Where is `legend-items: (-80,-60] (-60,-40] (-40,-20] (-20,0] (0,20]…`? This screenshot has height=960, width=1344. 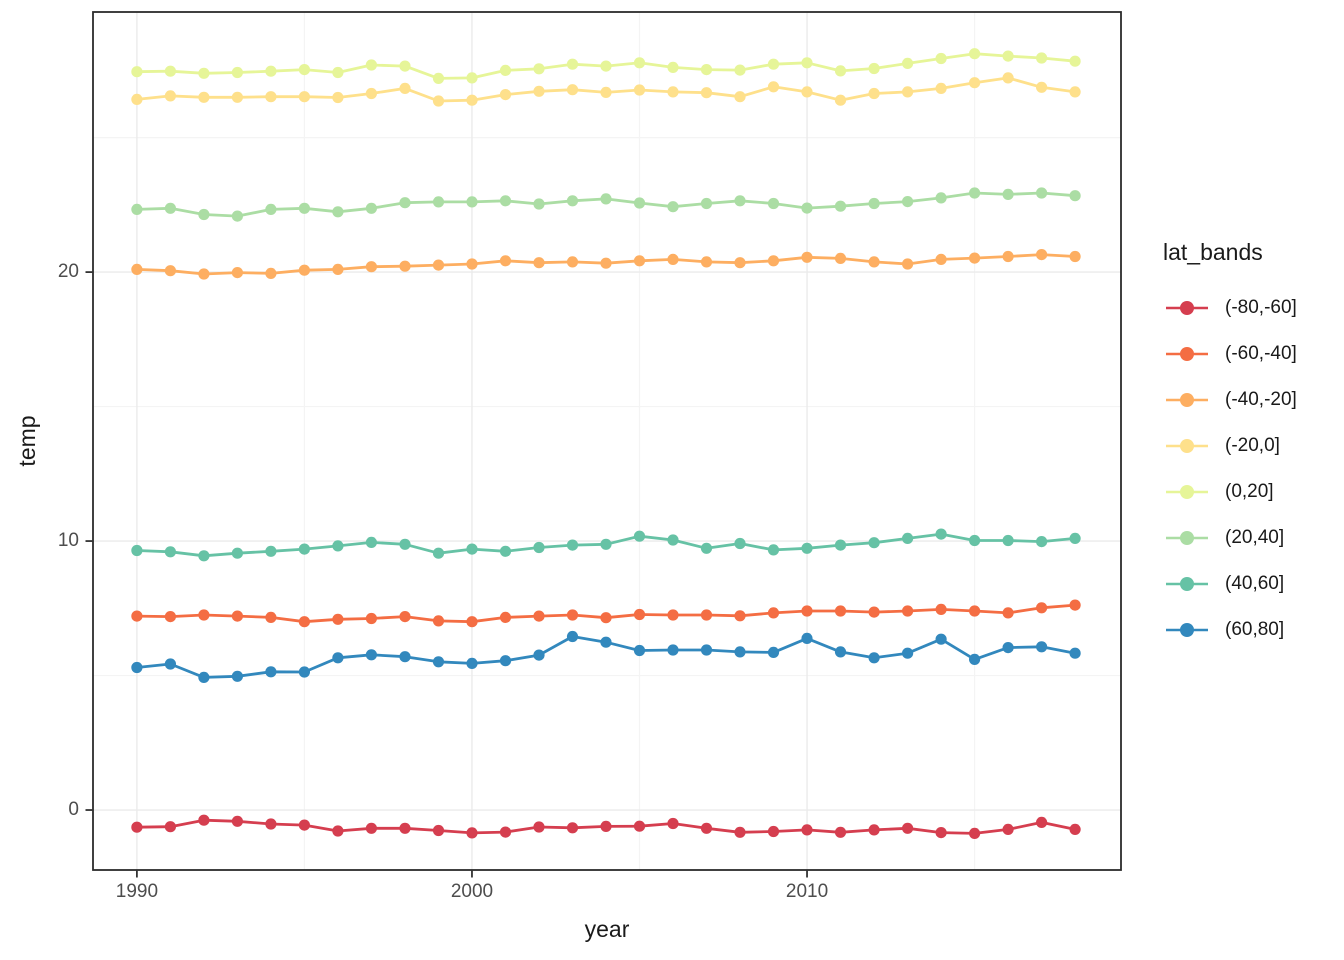 legend-items: (-80,-60] (-60,-40] (-40,-20] (-20,0] (0,20]… is located at coordinates (1252, 469).